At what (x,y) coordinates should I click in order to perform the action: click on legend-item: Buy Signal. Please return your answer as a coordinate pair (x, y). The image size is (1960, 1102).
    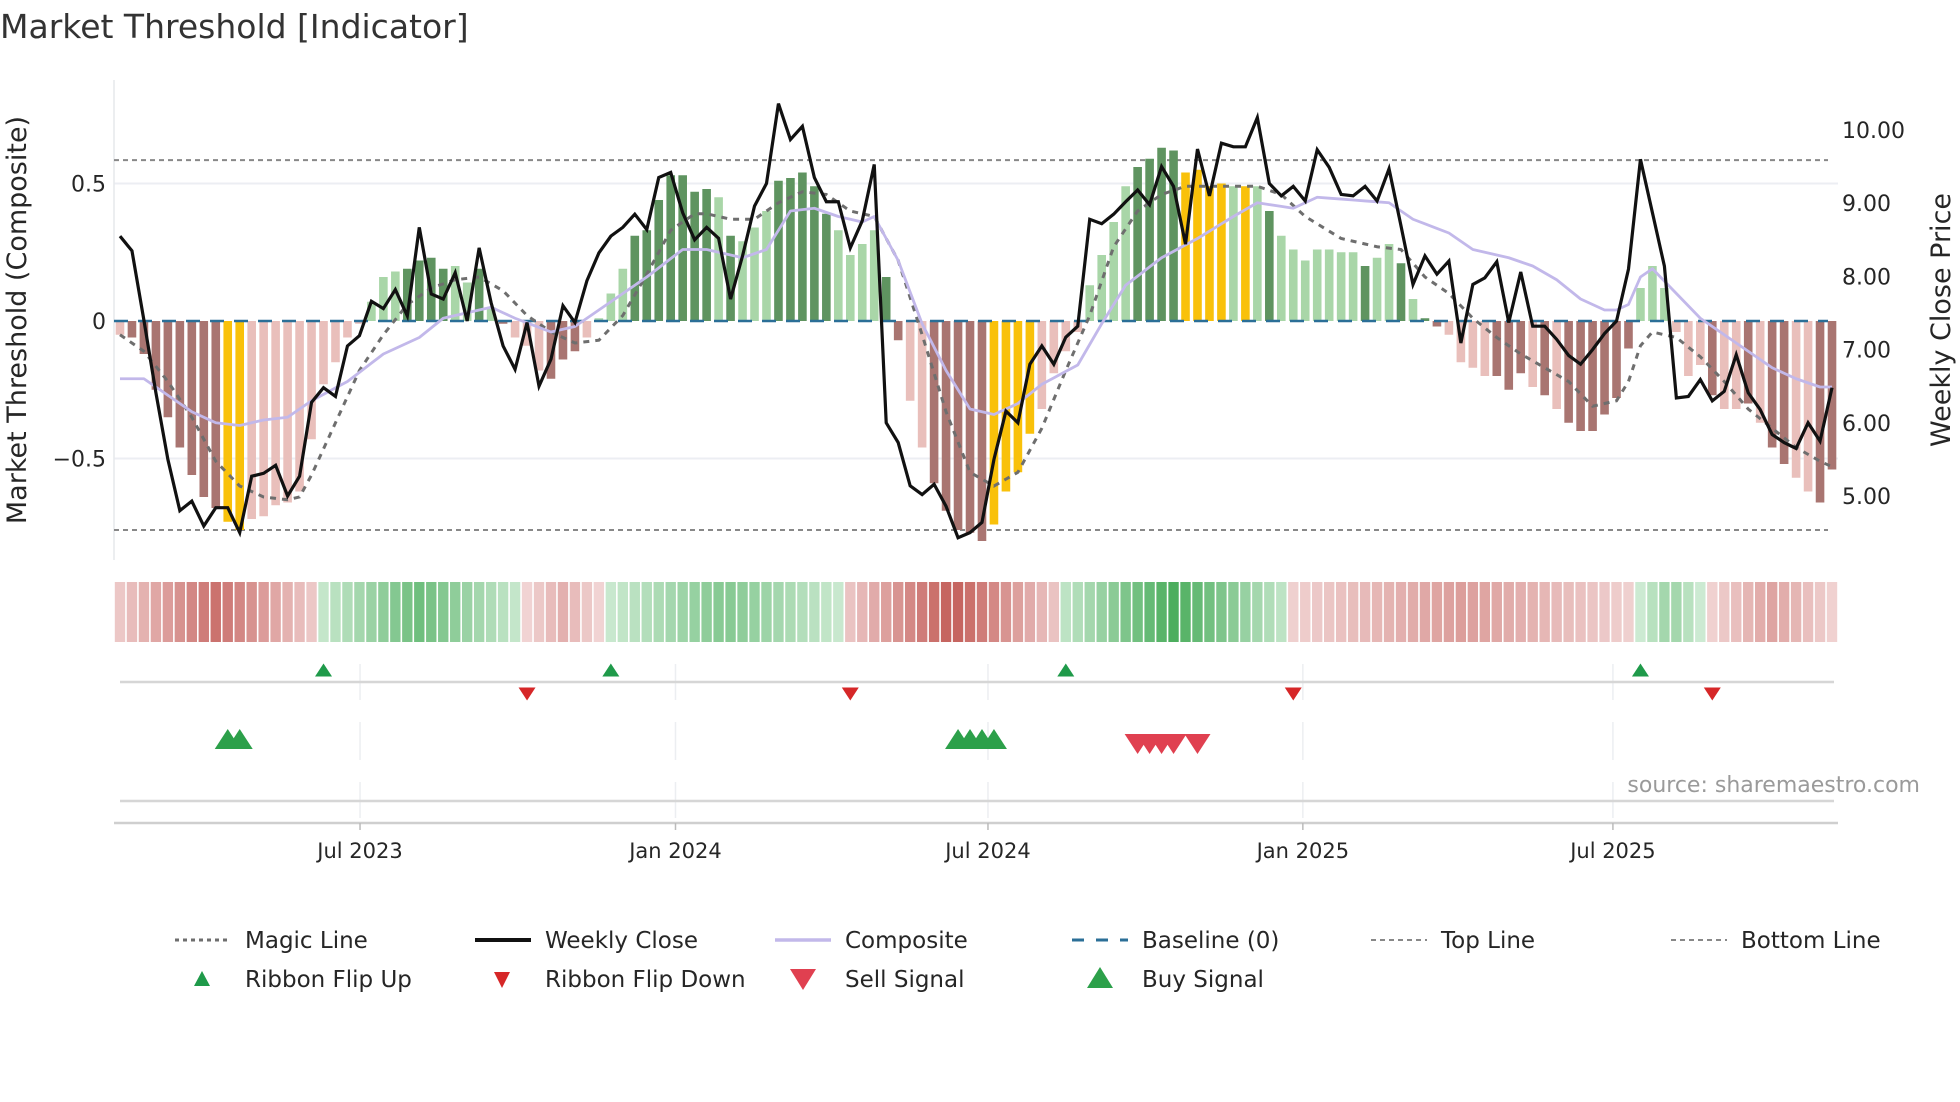
    Looking at the image, I should click on (1175, 980).